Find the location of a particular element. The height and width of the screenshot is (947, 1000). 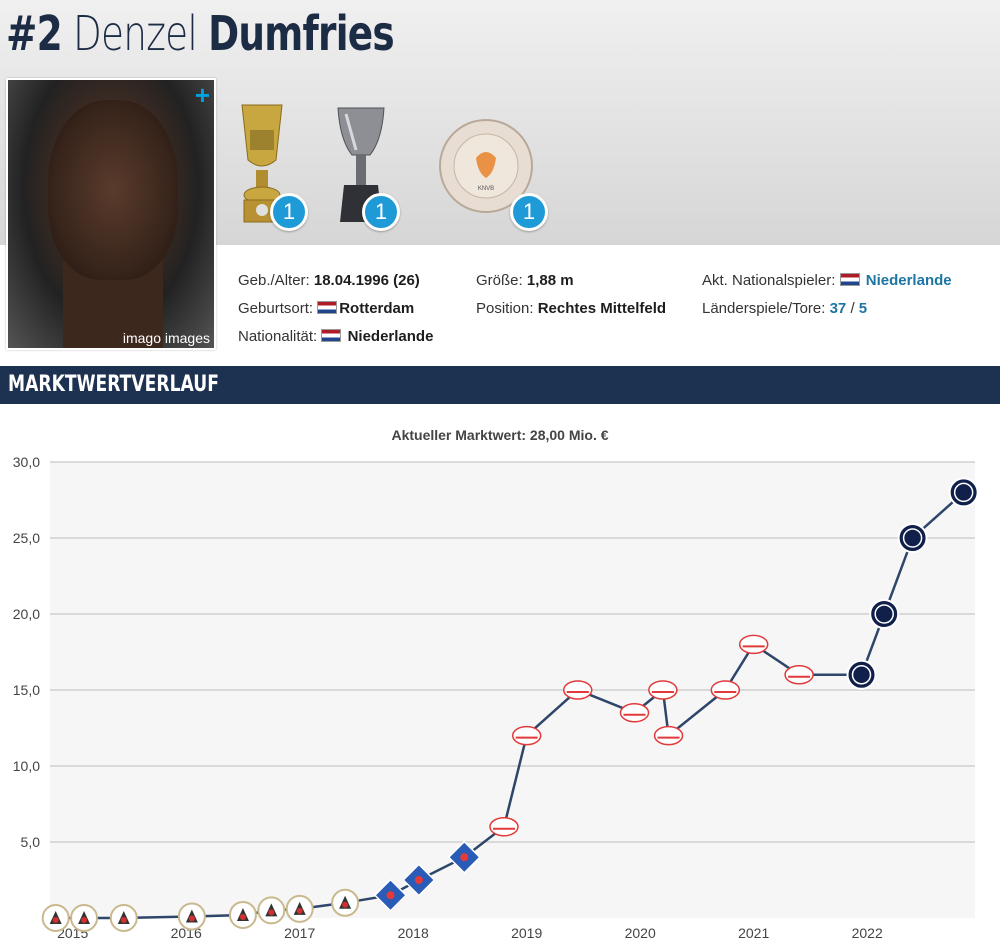

first-name: Denzel is located at coordinates (135, 34).